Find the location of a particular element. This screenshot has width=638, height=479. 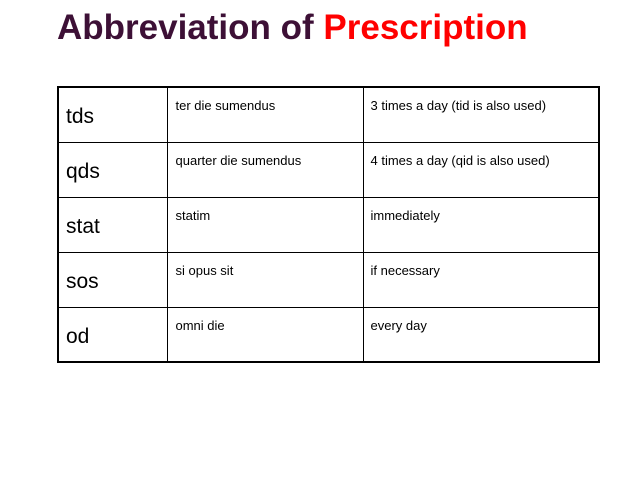

abbreviation-cell: sos is located at coordinates (112, 279).